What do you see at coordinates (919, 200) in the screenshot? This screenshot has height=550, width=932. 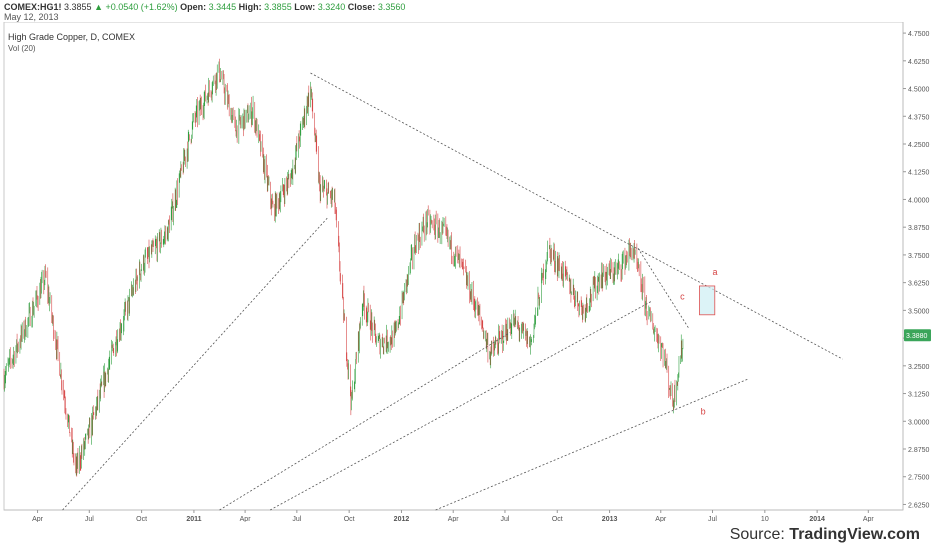 I see `y-tick-label: 4.0000` at bounding box center [919, 200].